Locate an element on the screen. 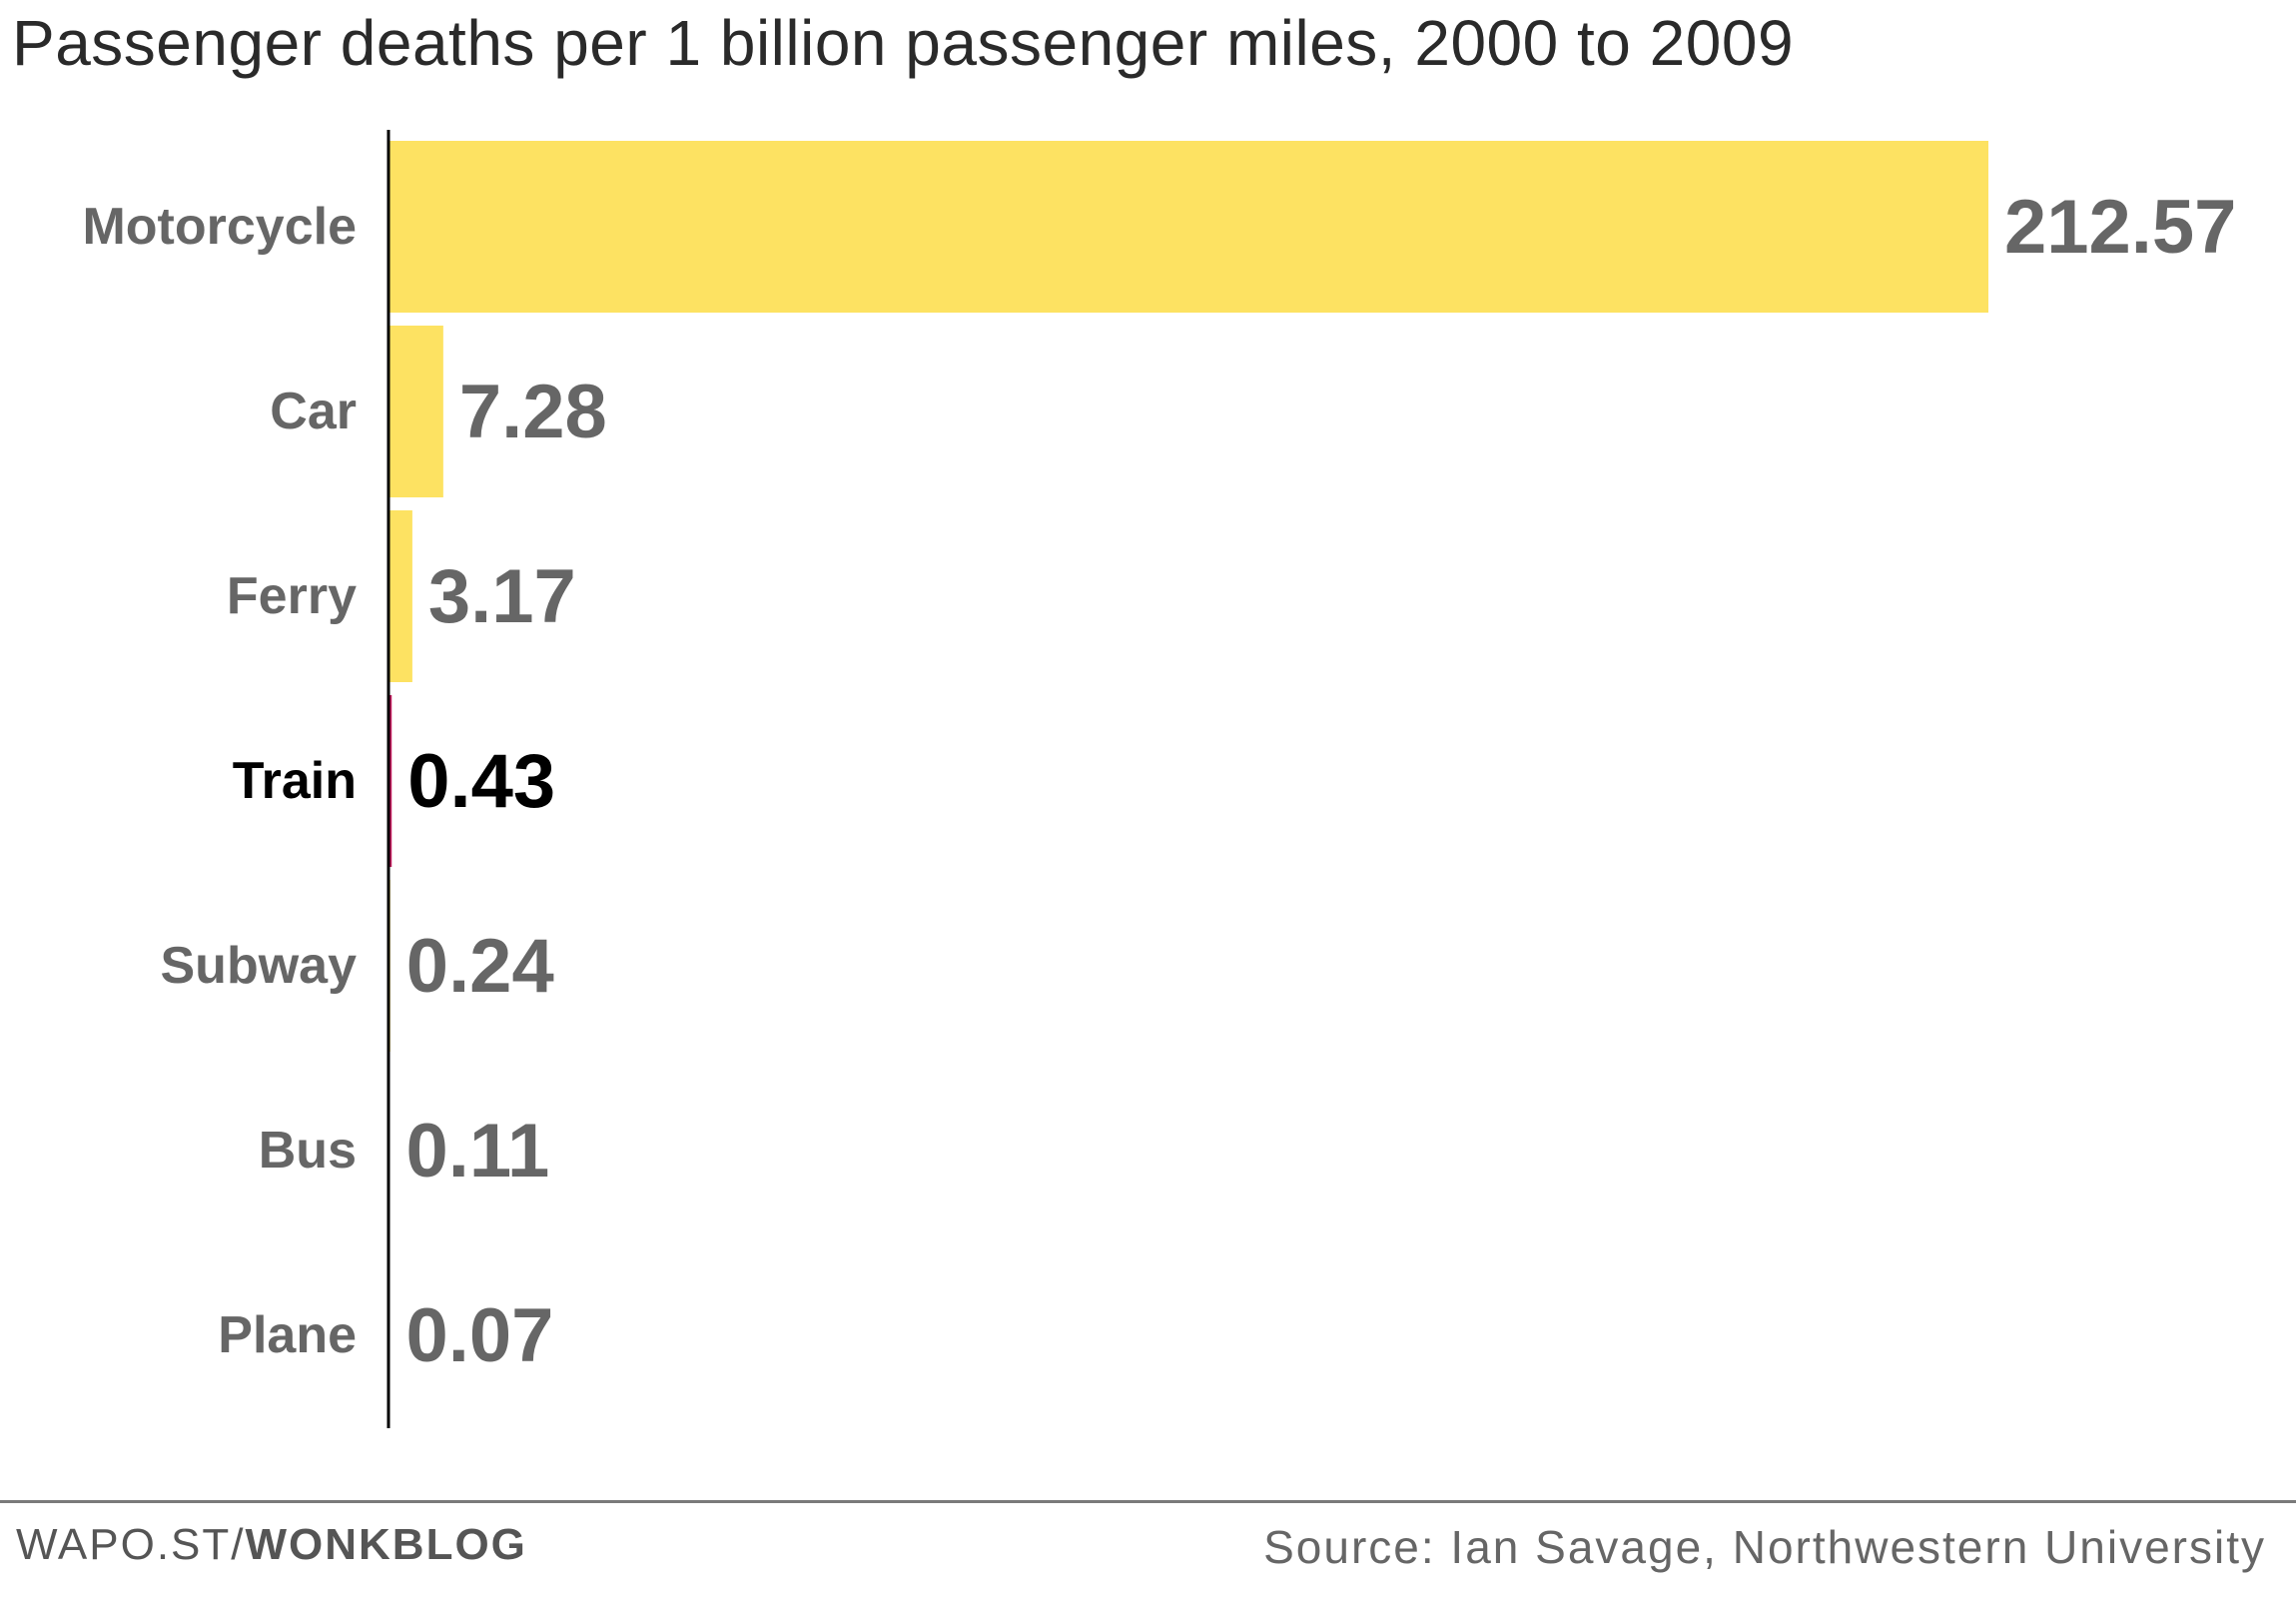  category-label-train: Train is located at coordinates (295, 781).